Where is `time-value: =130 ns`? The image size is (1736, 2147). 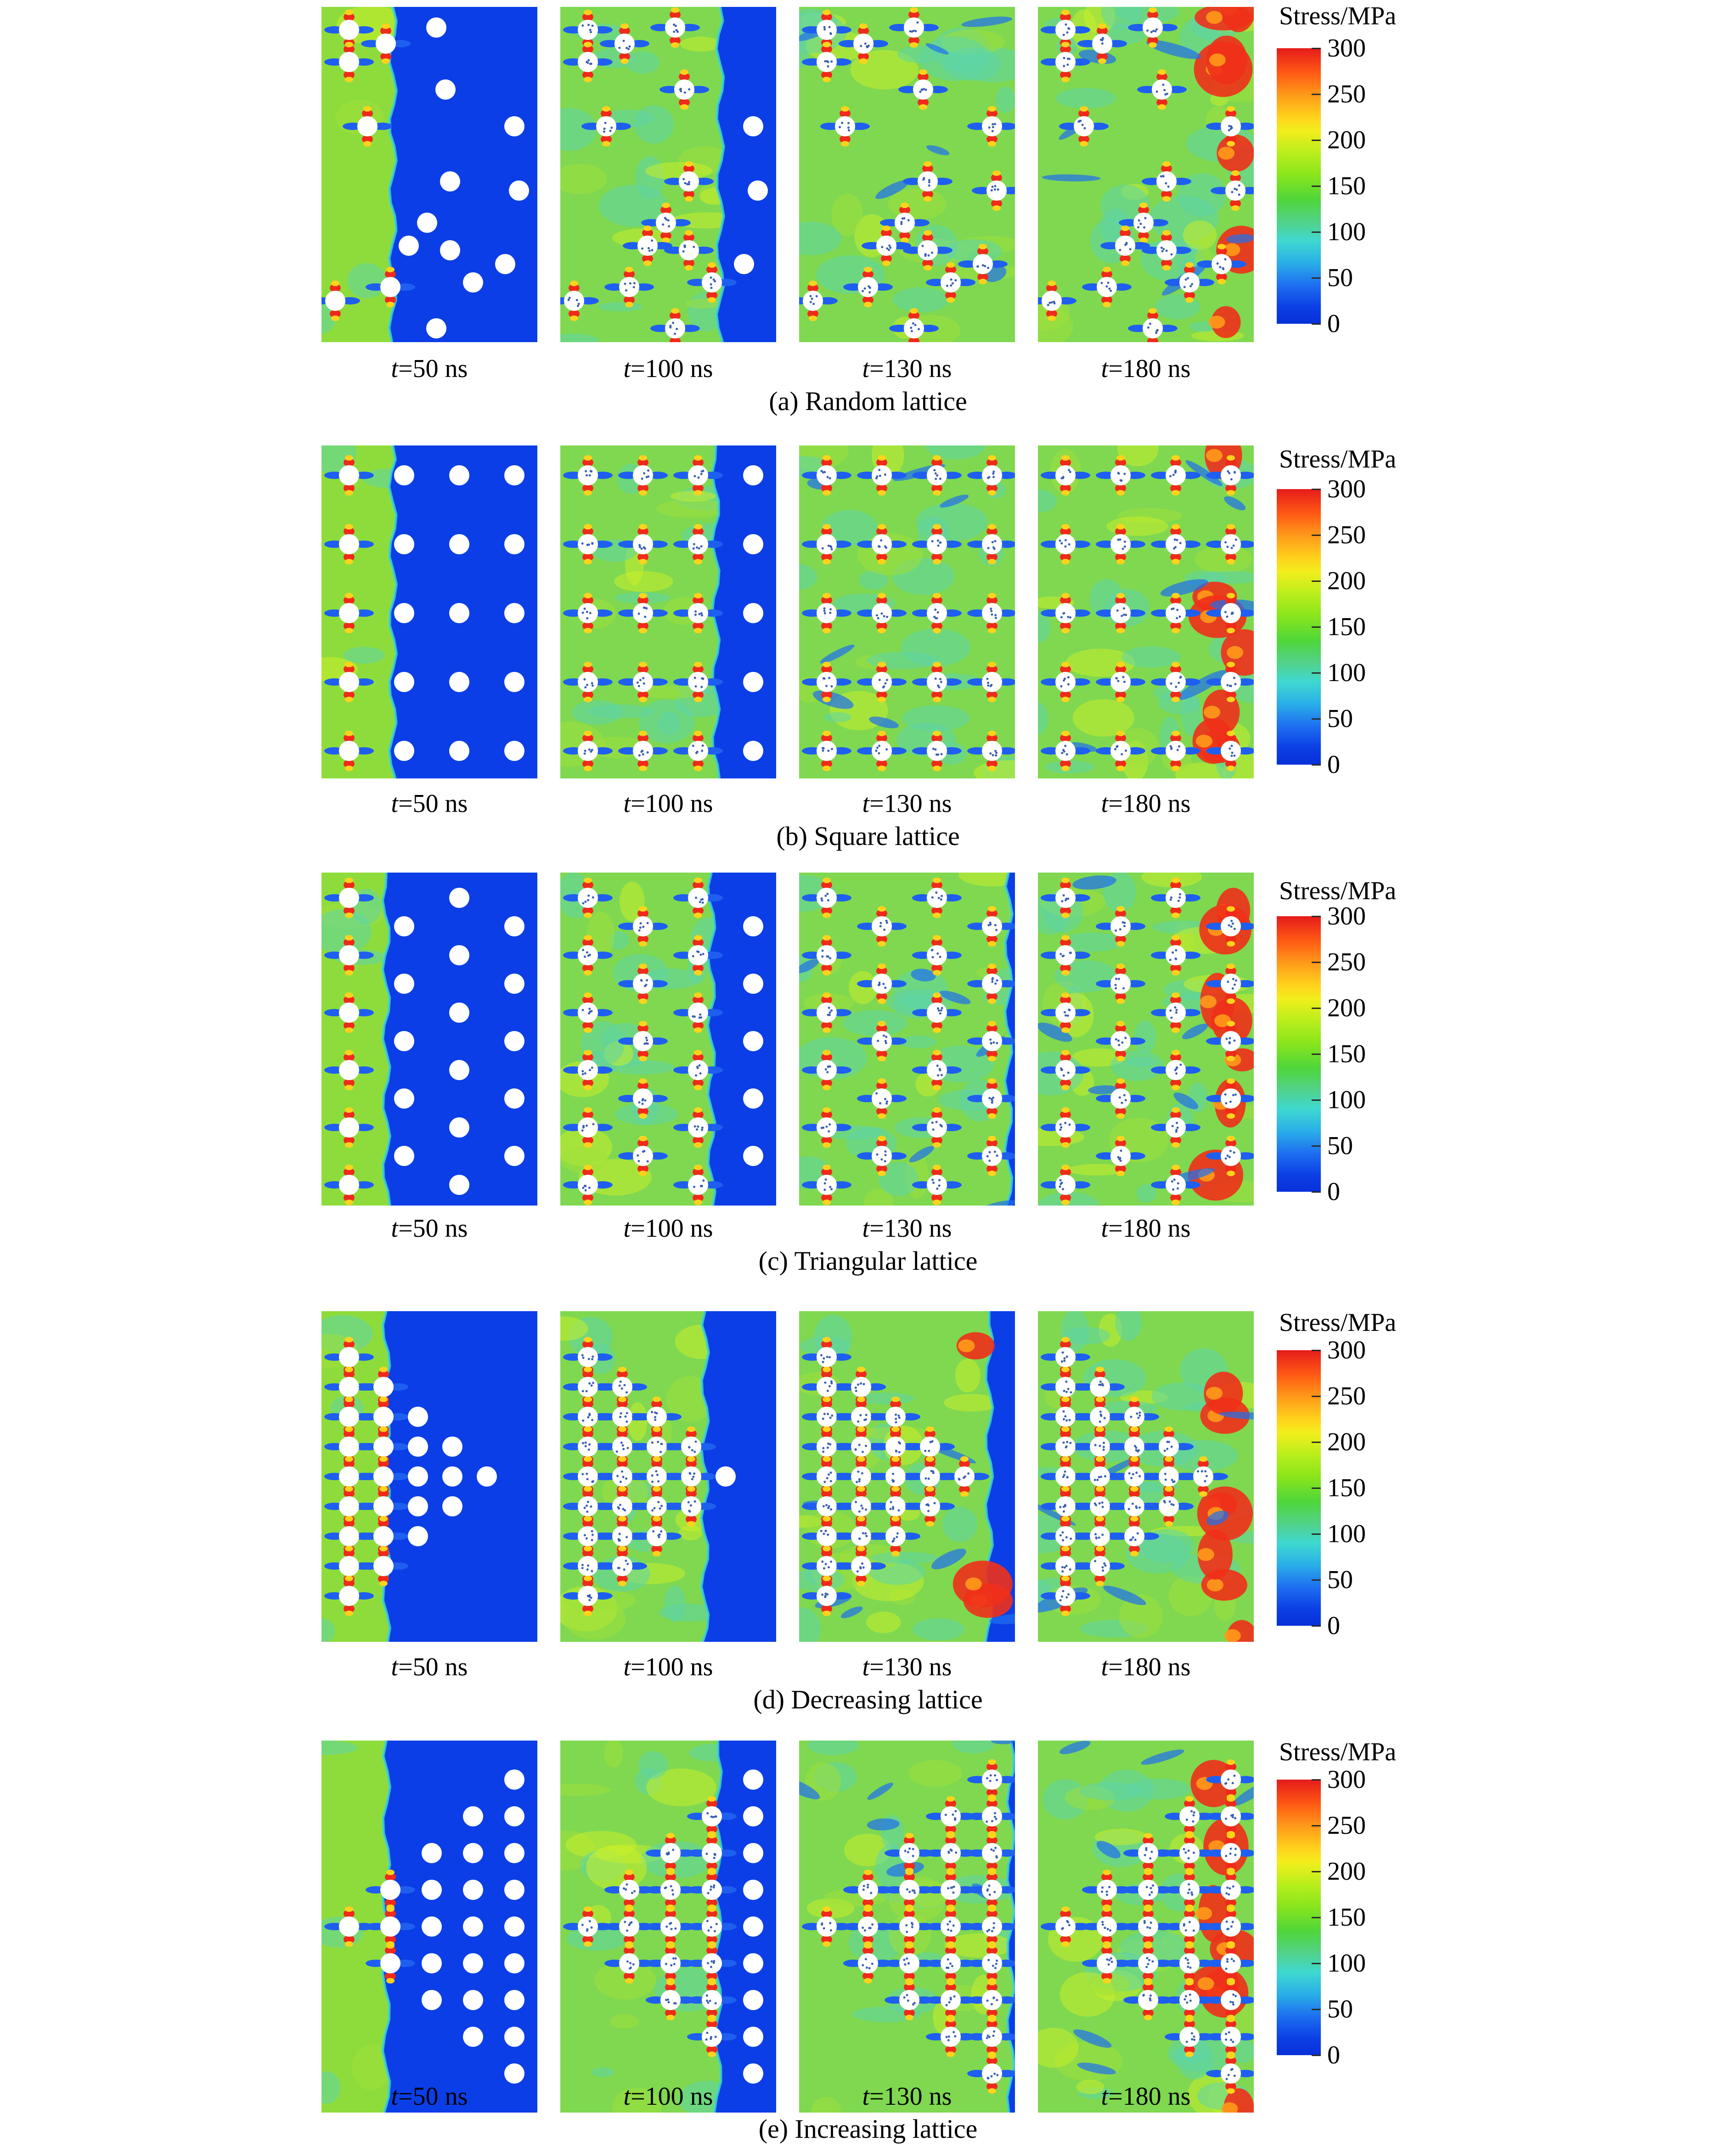 time-value: =130 ns is located at coordinates (910, 2097).